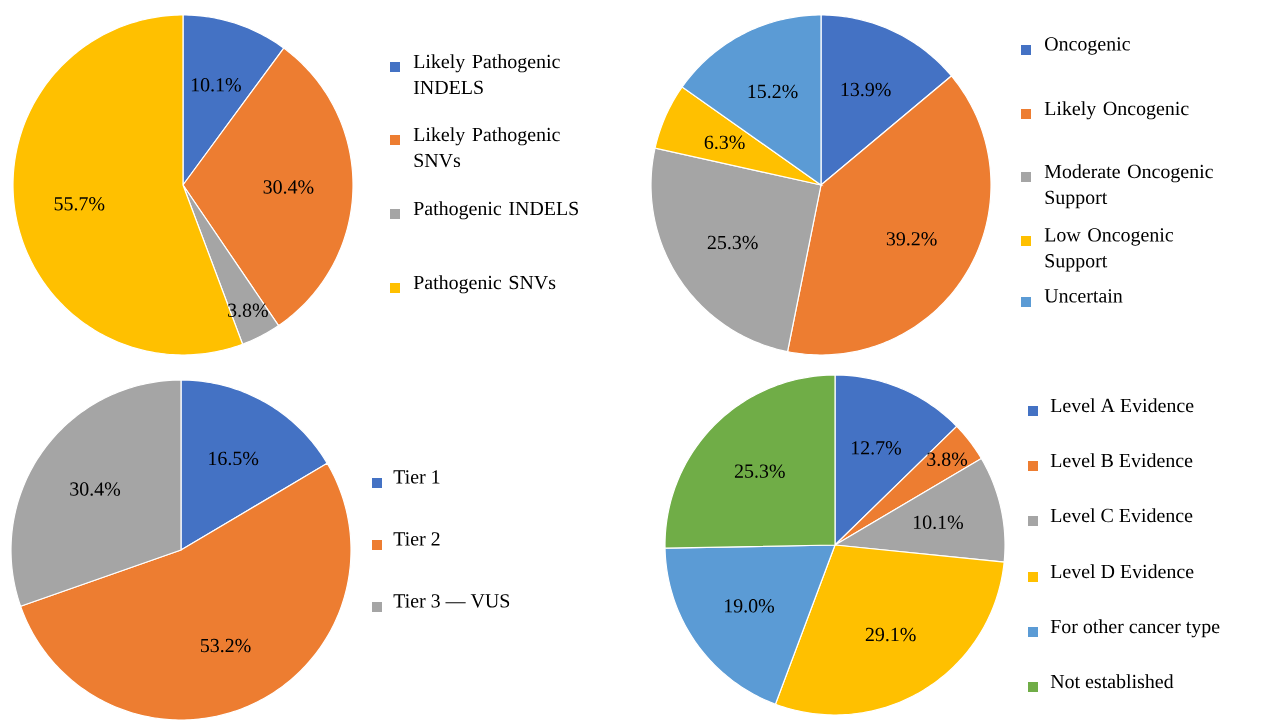 The image size is (1268, 720). What do you see at coordinates (225, 645) in the screenshot?
I see `data-label: 53.2%` at bounding box center [225, 645].